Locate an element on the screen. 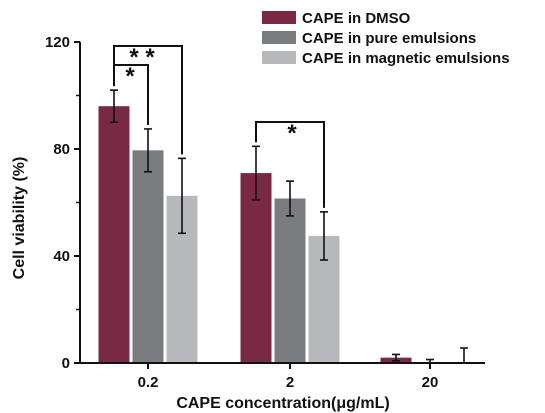  legend-label: CAPE in DMSO is located at coordinates (356, 18).